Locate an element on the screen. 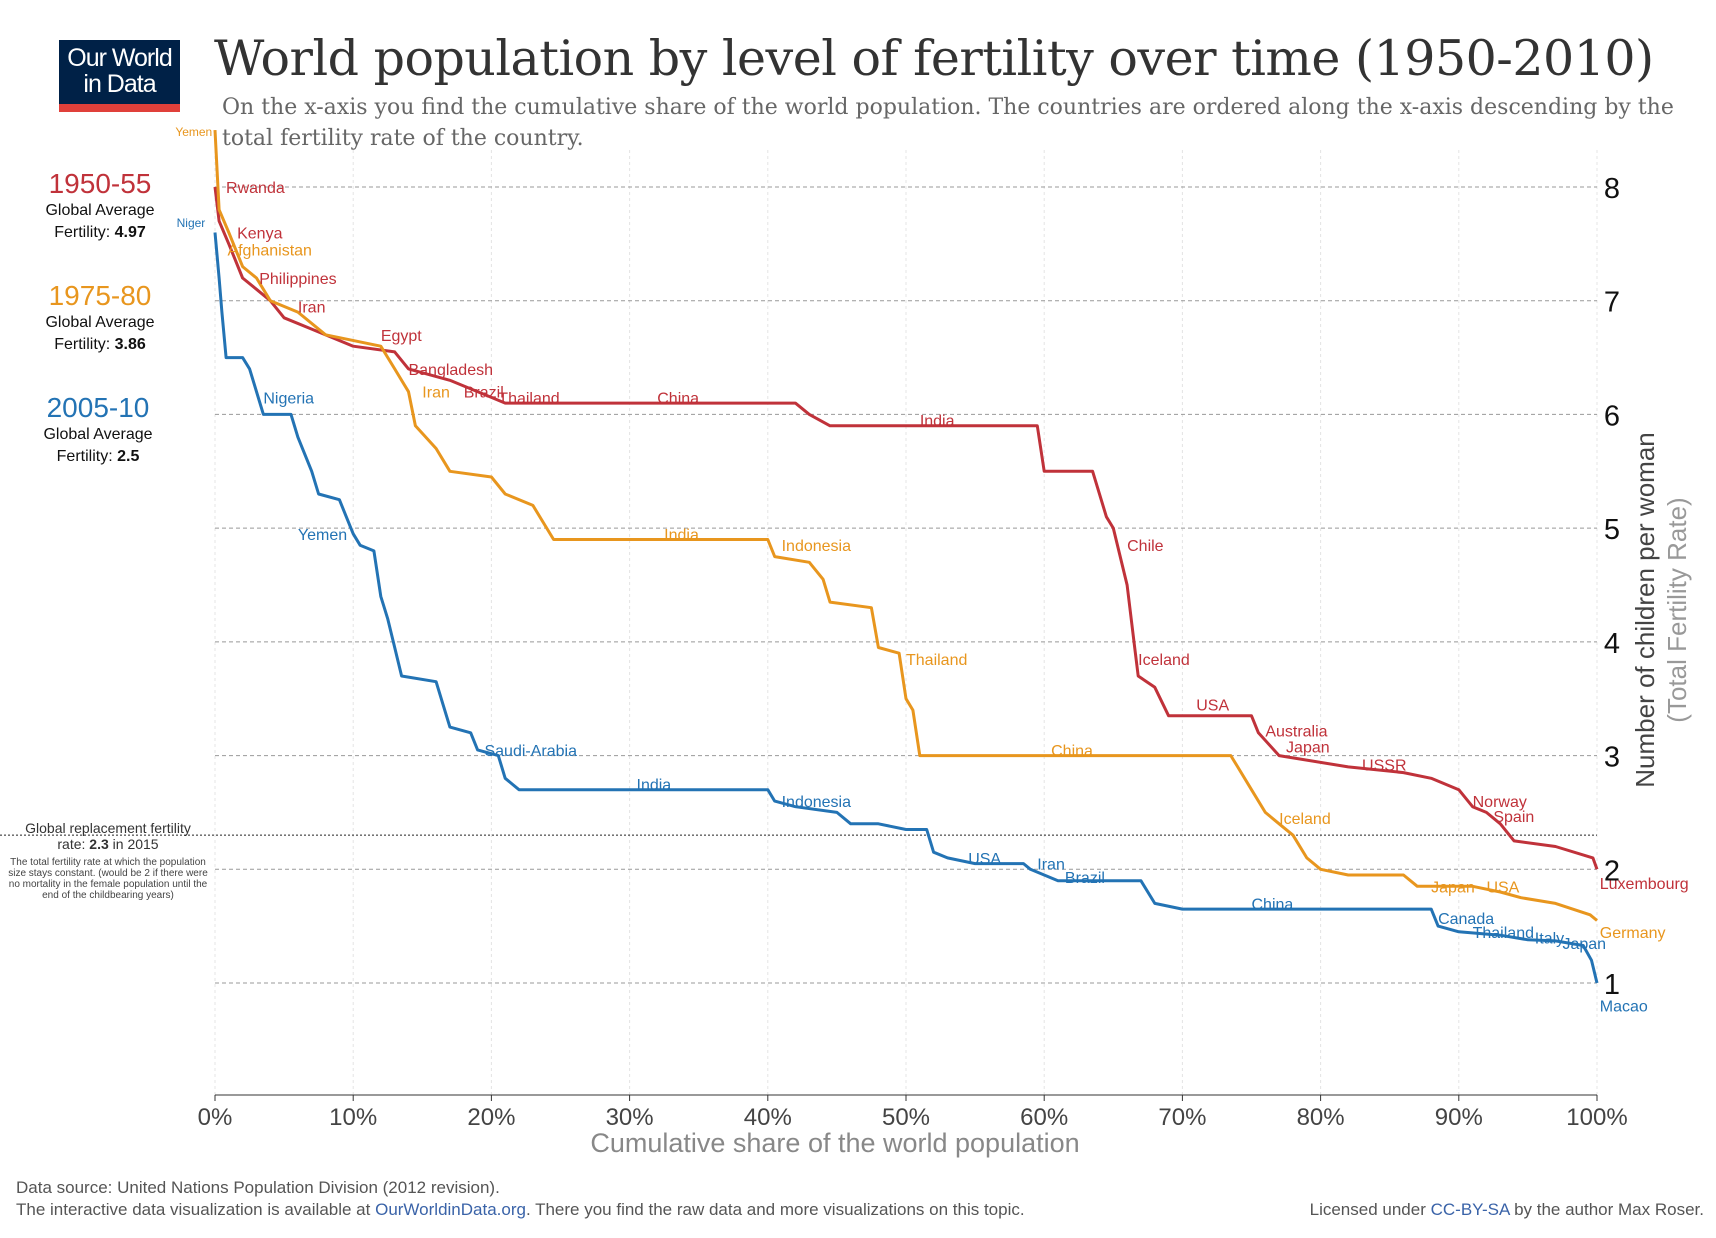 The image size is (1716, 1238). legend-value: 3.86 is located at coordinates (130, 344).